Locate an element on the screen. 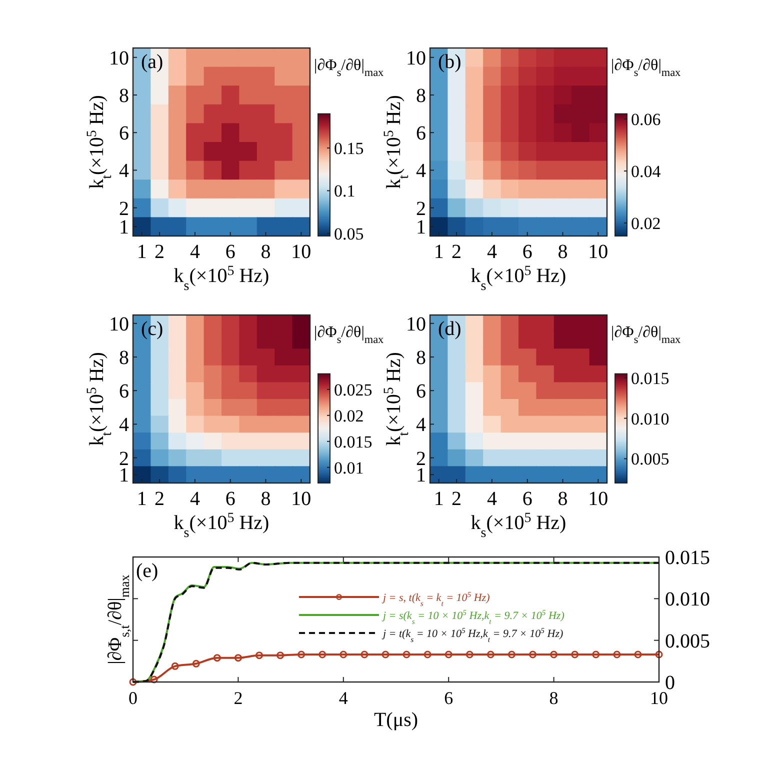 The image size is (783, 783). color-bar-label: 0.010 is located at coordinates (650, 418).